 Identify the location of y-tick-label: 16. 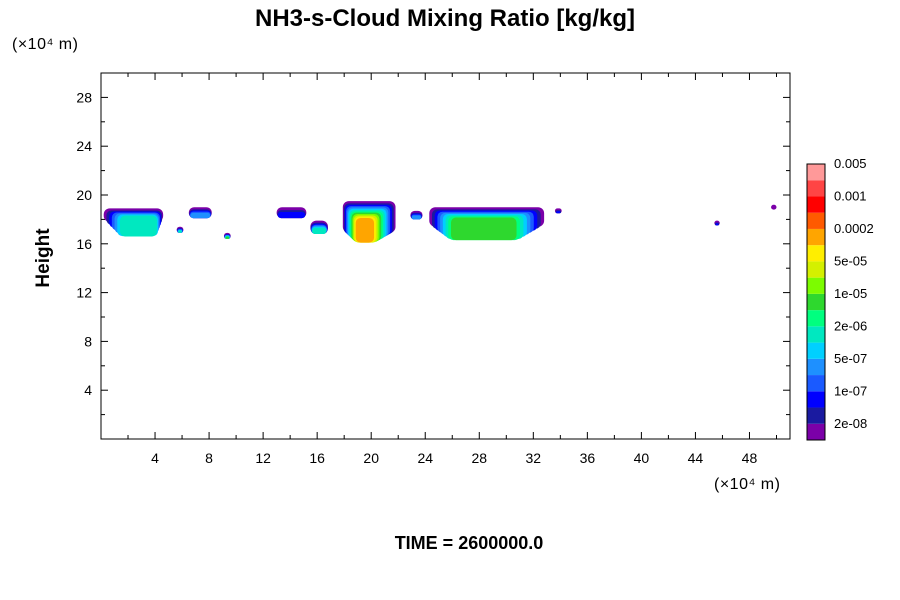
(84, 244).